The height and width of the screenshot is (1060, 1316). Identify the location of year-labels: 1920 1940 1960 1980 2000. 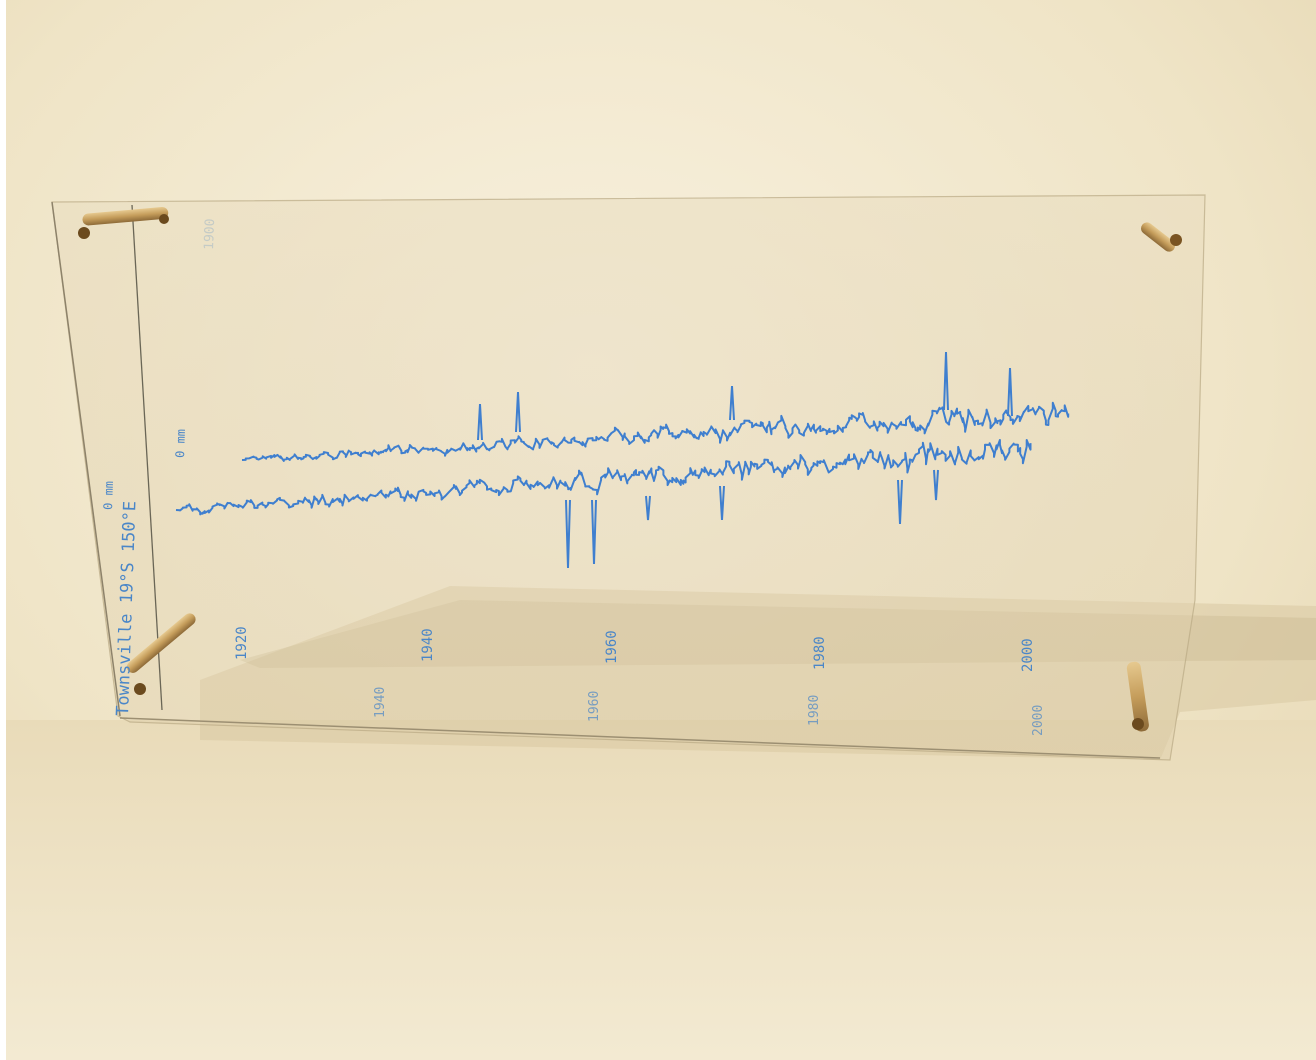
(635, 649).